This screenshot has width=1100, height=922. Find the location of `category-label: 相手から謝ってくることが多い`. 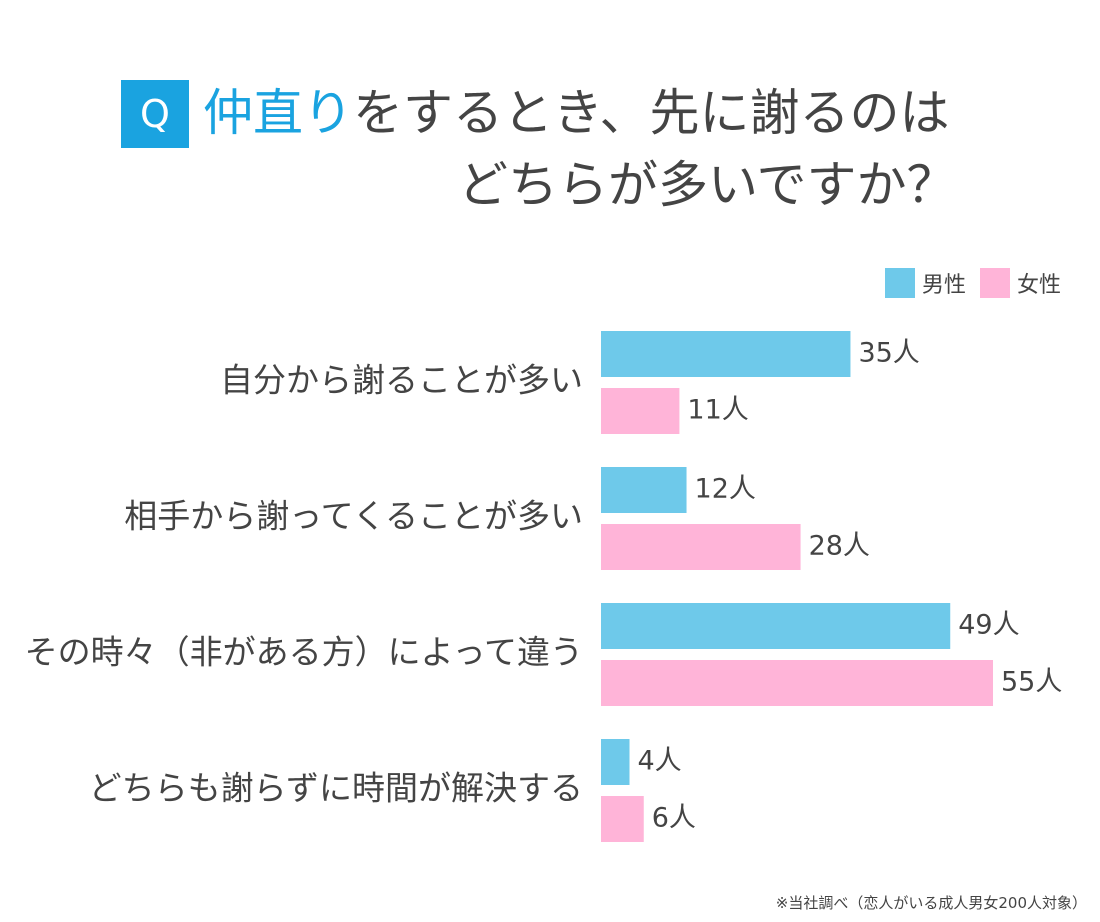

category-label: 相手から謝ってくることが多い is located at coordinates (353, 516).